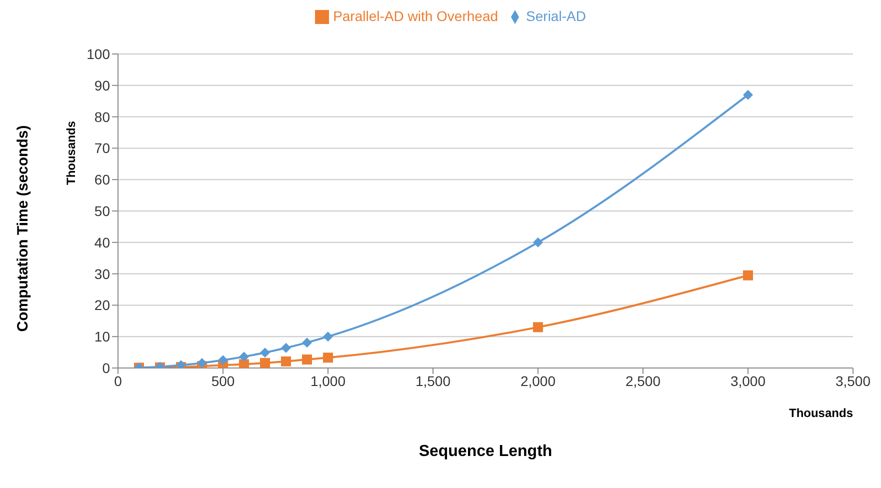  What do you see at coordinates (643, 380) in the screenshot?
I see `x-tick-label: 2,500` at bounding box center [643, 380].